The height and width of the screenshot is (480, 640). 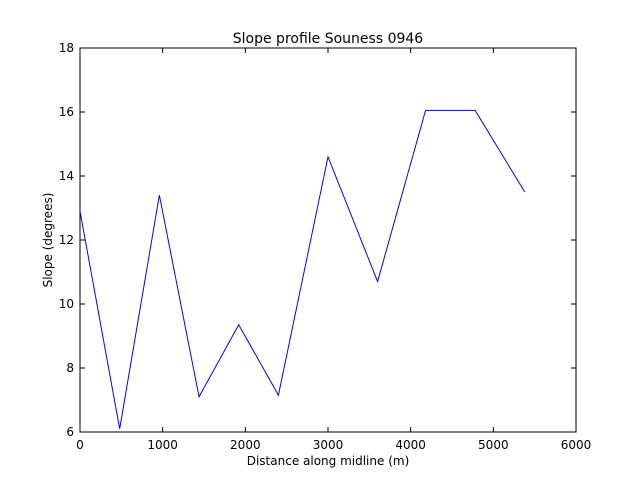 I want to click on y-axis-label: Slope (degrees), so click(x=48, y=240).